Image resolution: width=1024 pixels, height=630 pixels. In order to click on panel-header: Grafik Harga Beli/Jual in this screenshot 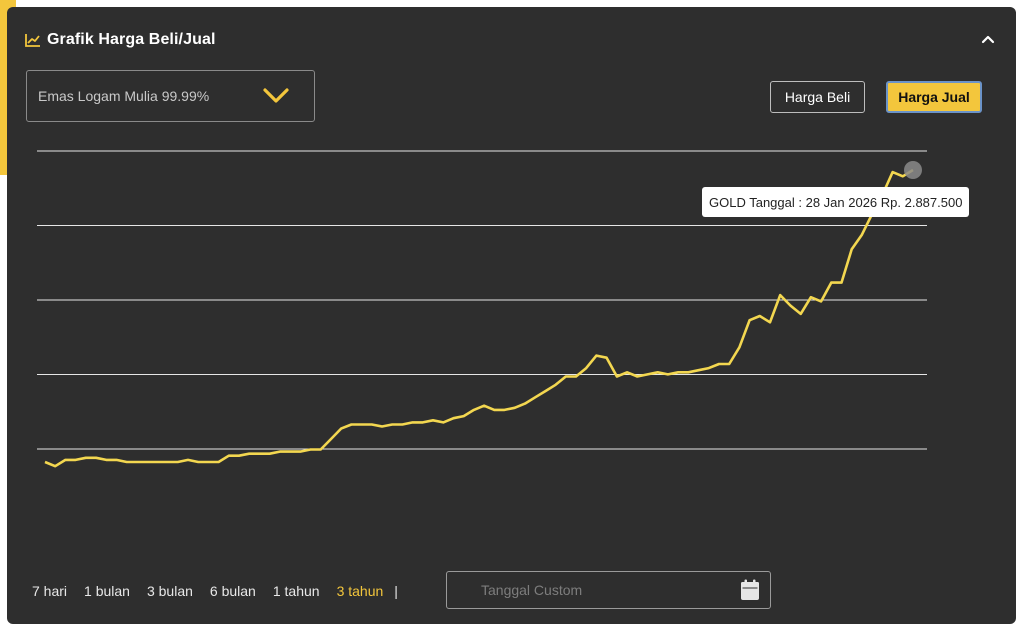, I will do `click(120, 40)`.